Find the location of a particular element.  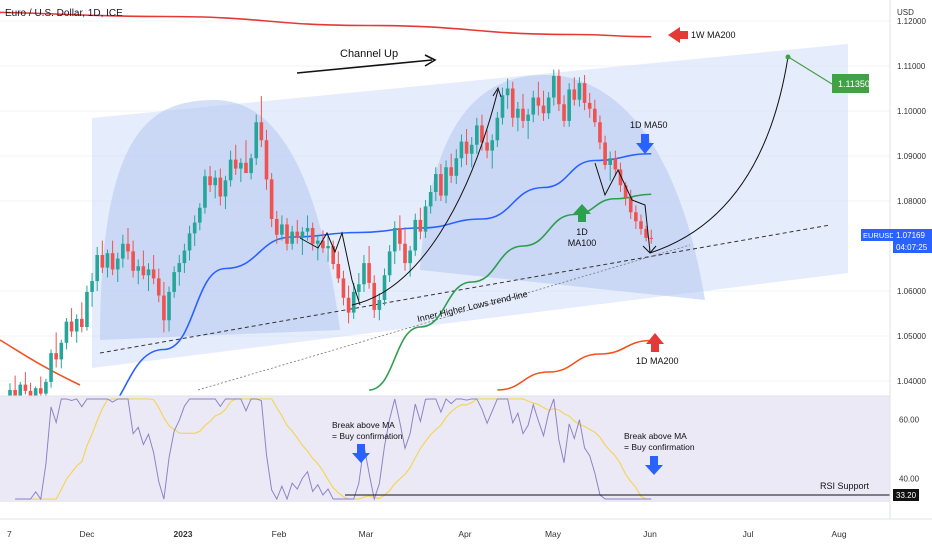

symbol-title: Euro / U.S. Dollar, 1D, ICE is located at coordinates (64, 13).